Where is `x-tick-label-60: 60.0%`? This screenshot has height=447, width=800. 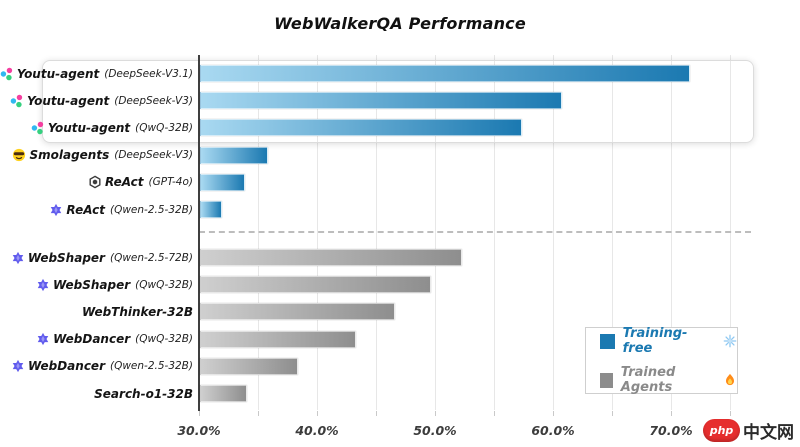 x-tick-label-60: 60.0% is located at coordinates (553, 430).